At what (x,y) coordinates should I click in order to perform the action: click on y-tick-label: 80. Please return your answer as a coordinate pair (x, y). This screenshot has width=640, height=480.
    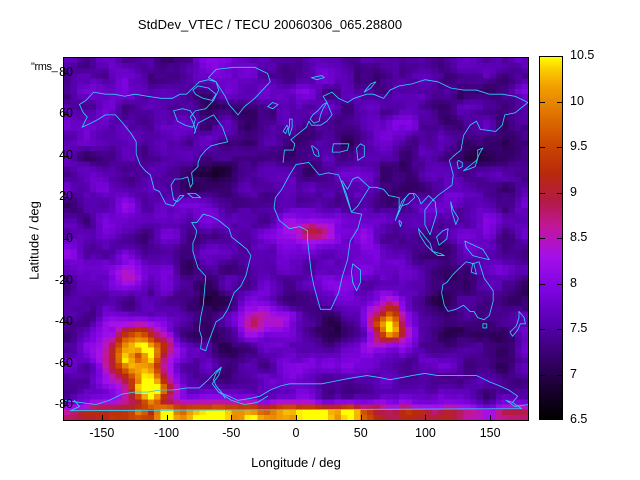
    Looking at the image, I should click on (66, 71).